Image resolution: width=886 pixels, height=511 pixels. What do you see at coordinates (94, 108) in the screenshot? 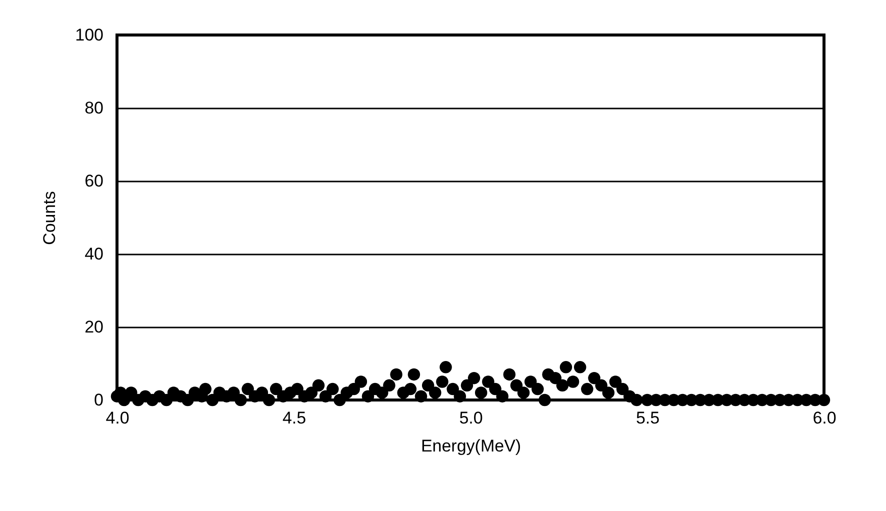
I see `y-tick-label: 80` at bounding box center [94, 108].